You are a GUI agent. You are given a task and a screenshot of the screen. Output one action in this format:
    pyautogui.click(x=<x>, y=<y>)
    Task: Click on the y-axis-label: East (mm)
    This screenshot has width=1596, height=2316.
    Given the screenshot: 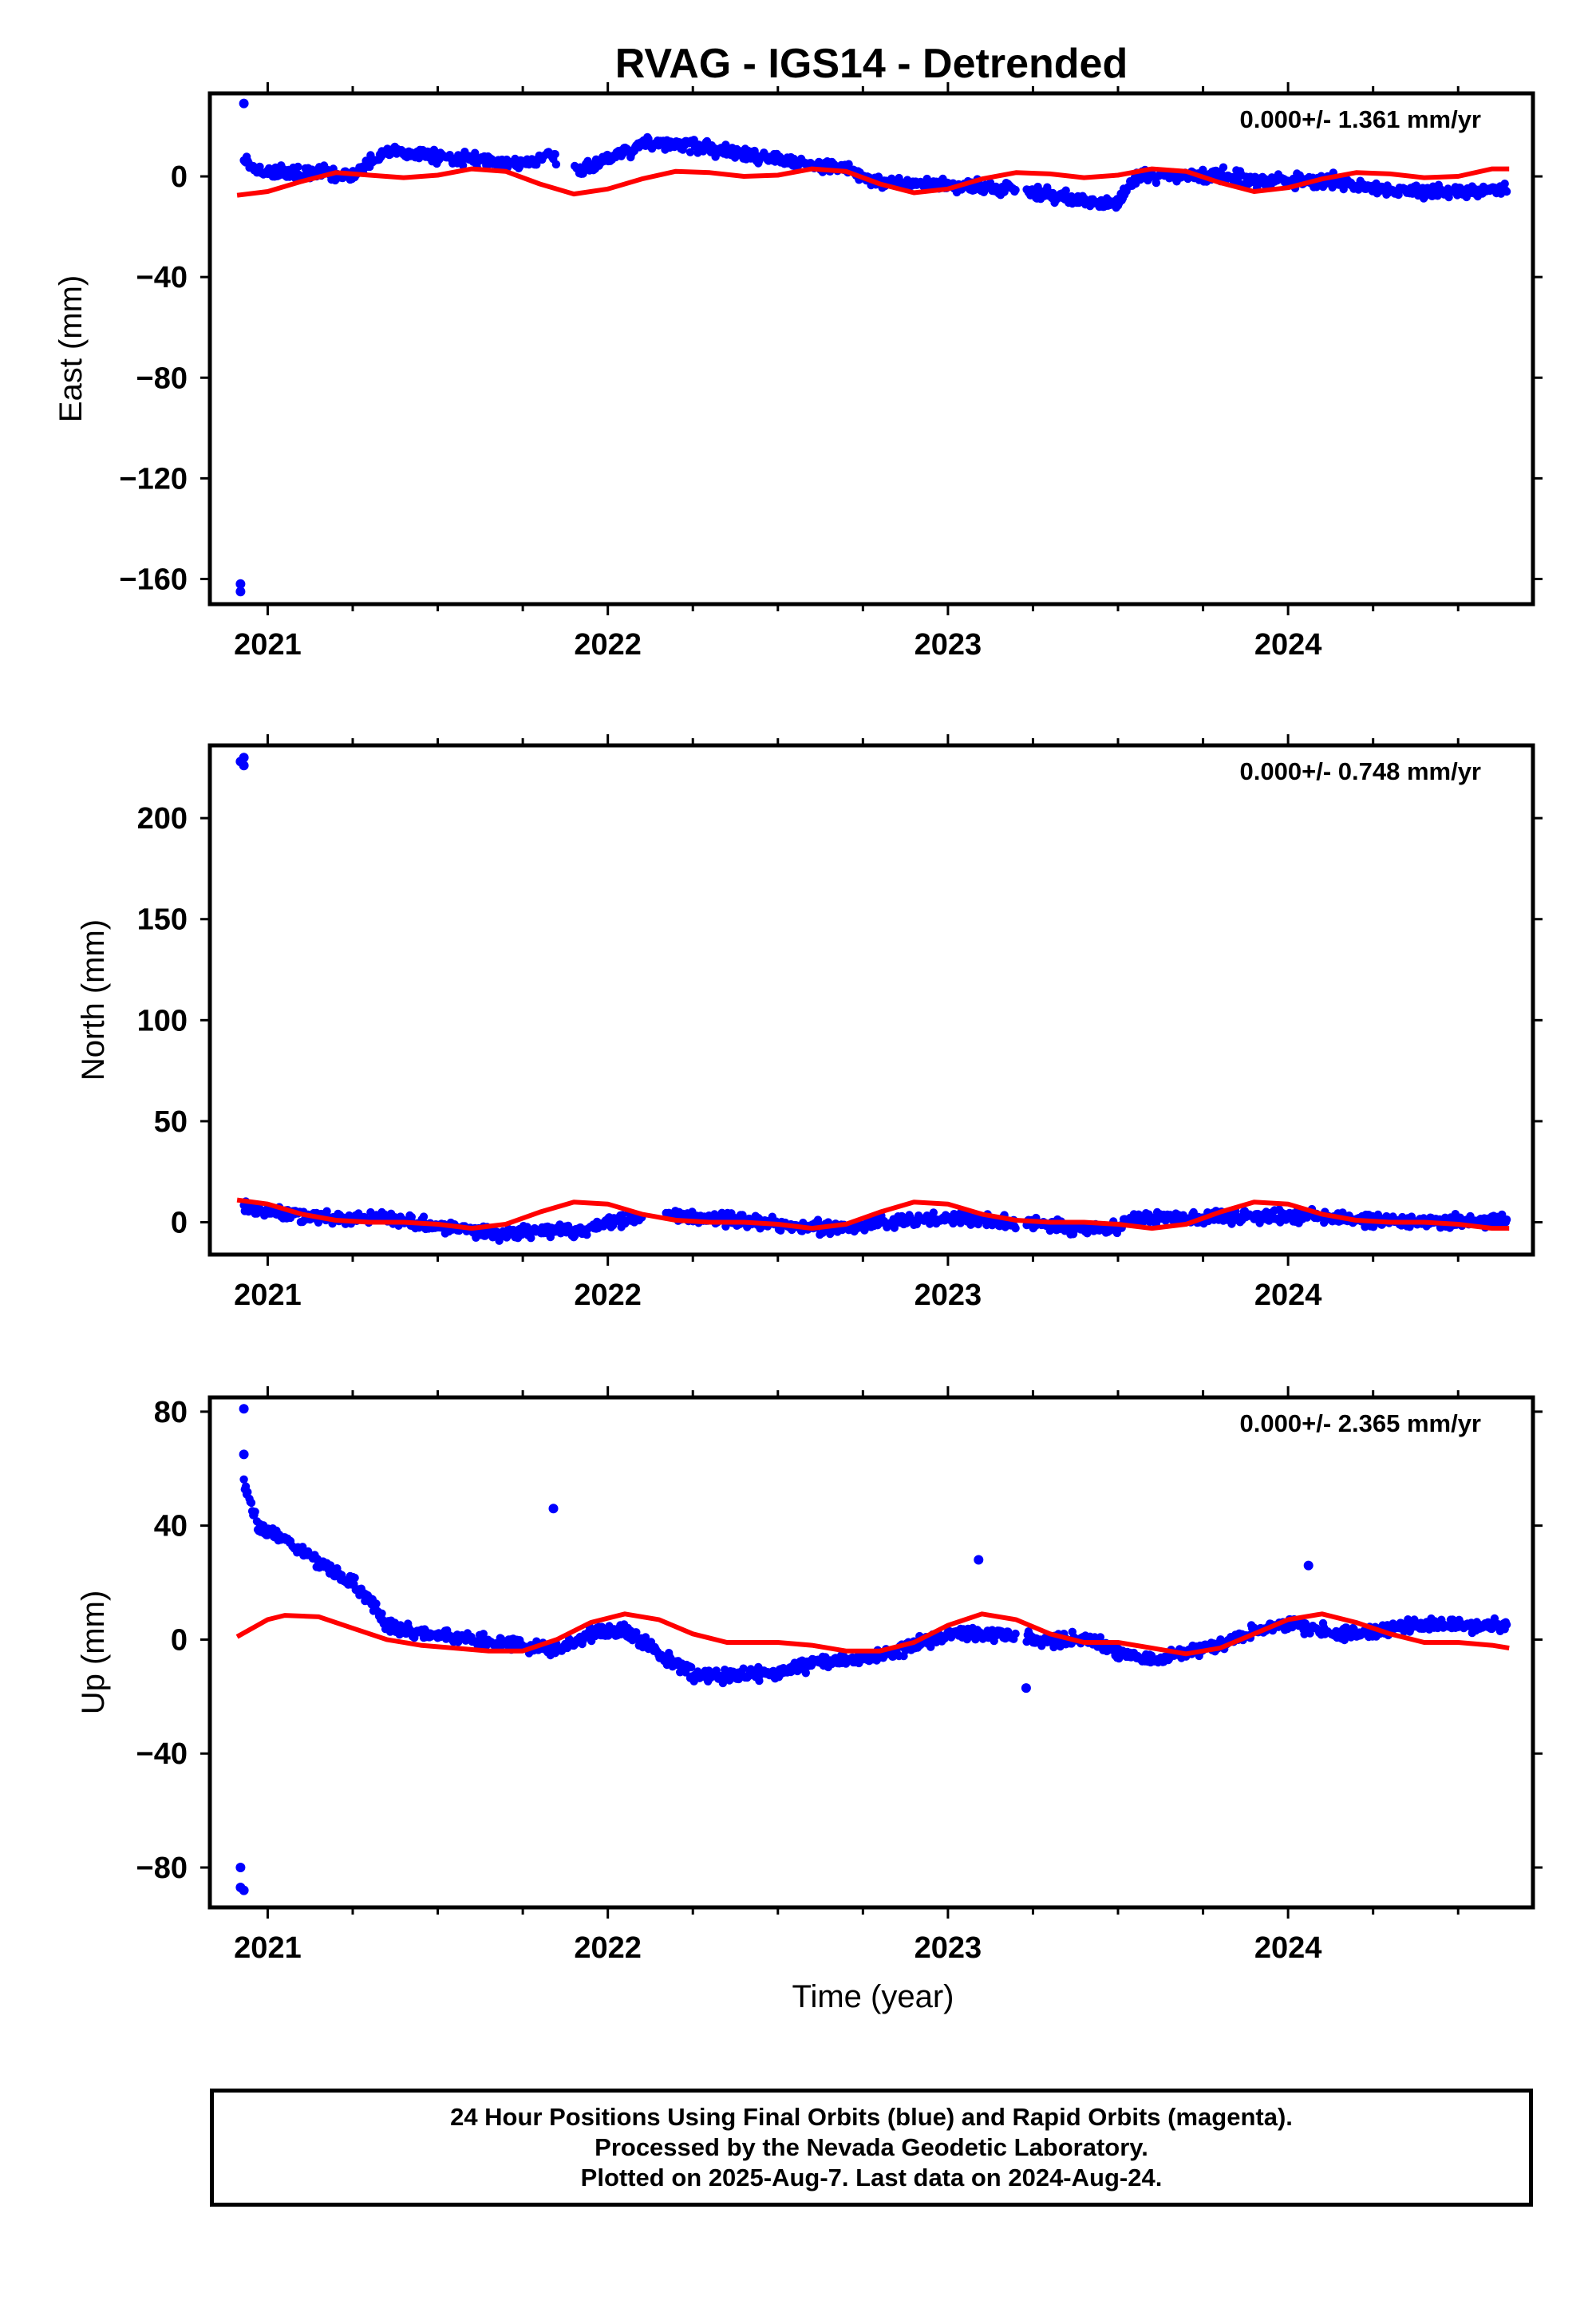 What is the action you would take?
    pyautogui.click(x=71, y=348)
    